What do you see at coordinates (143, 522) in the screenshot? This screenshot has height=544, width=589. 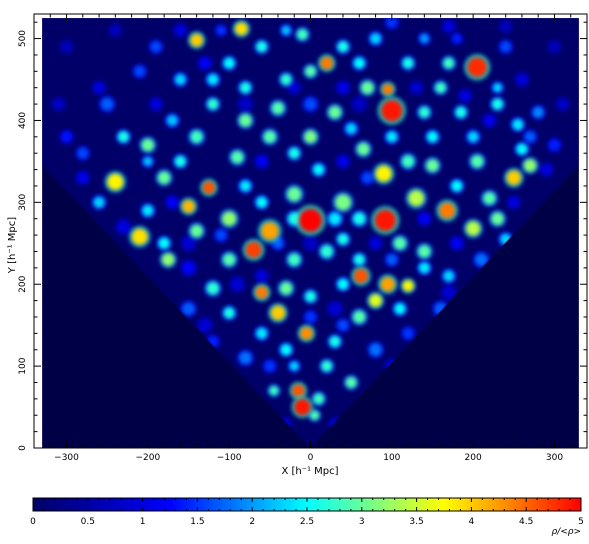 I see `colorbar-tick-label: 1` at bounding box center [143, 522].